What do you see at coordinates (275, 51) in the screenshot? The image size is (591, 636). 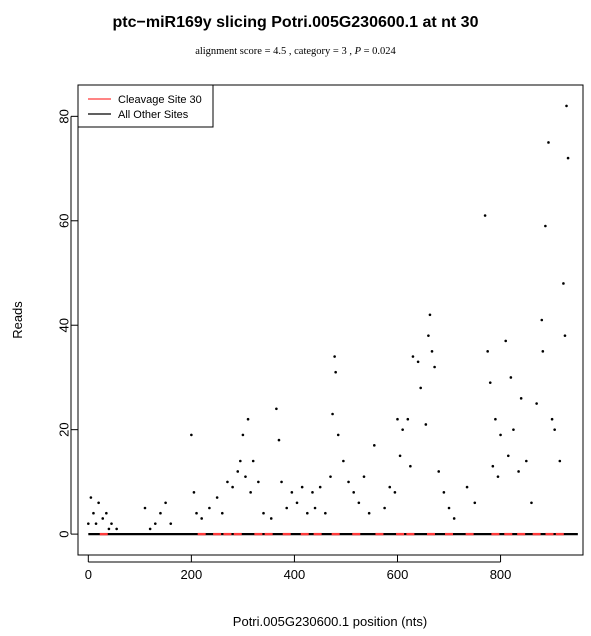 I see `subtitle-prefix: alignment score = 4.5 , category = 3 ,` at bounding box center [275, 51].